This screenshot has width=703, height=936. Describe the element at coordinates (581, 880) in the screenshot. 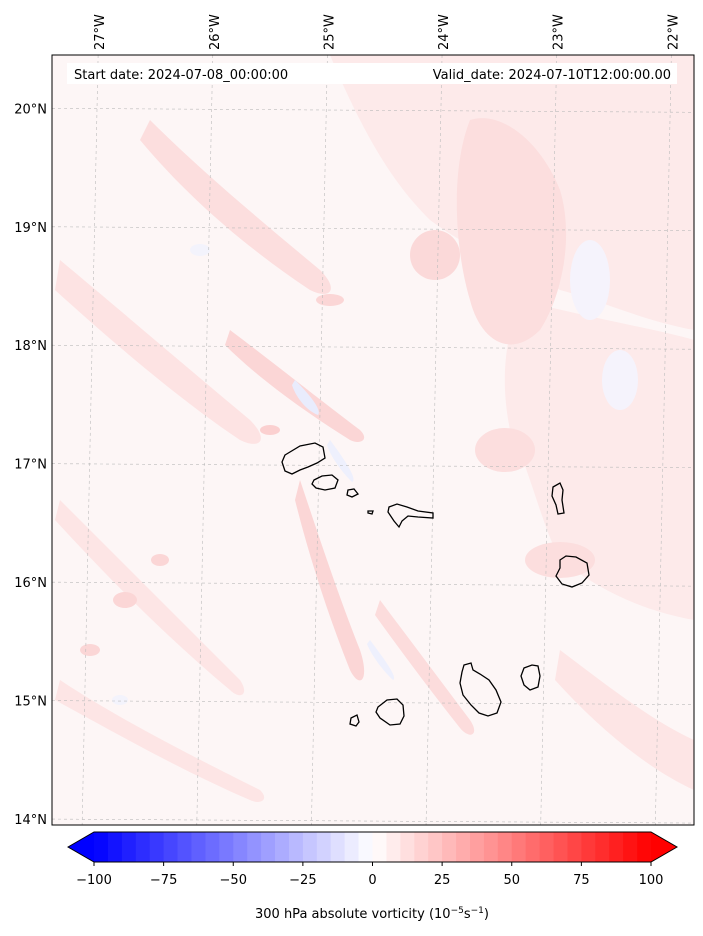

I see `colorbar-tick-label: 75` at that location.